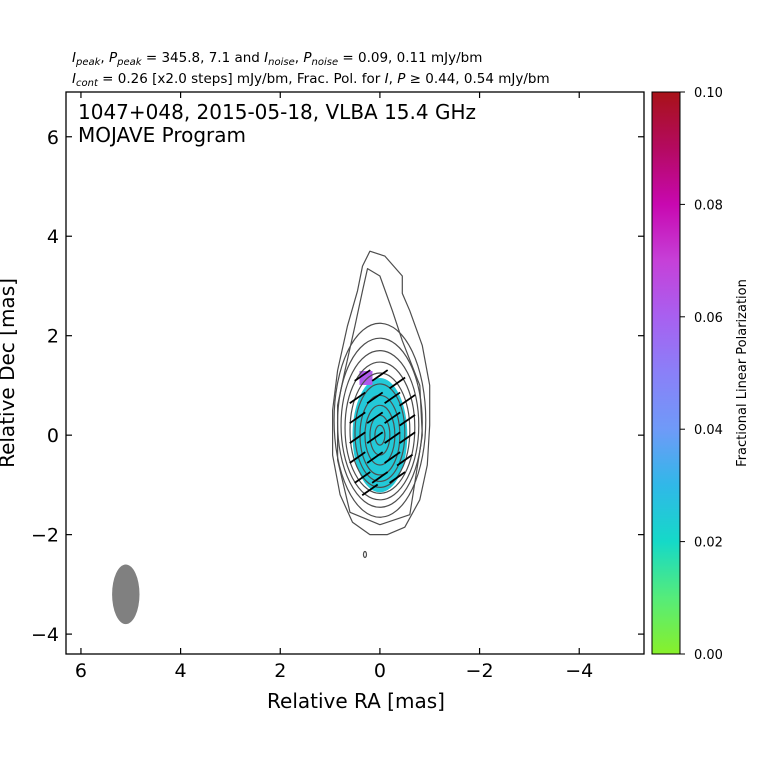  What do you see at coordinates (277, 112) in the screenshot?
I see `chart-title-line-1: 1047+048, 2015-05-18, VLBA 15.4 GHz` at bounding box center [277, 112].